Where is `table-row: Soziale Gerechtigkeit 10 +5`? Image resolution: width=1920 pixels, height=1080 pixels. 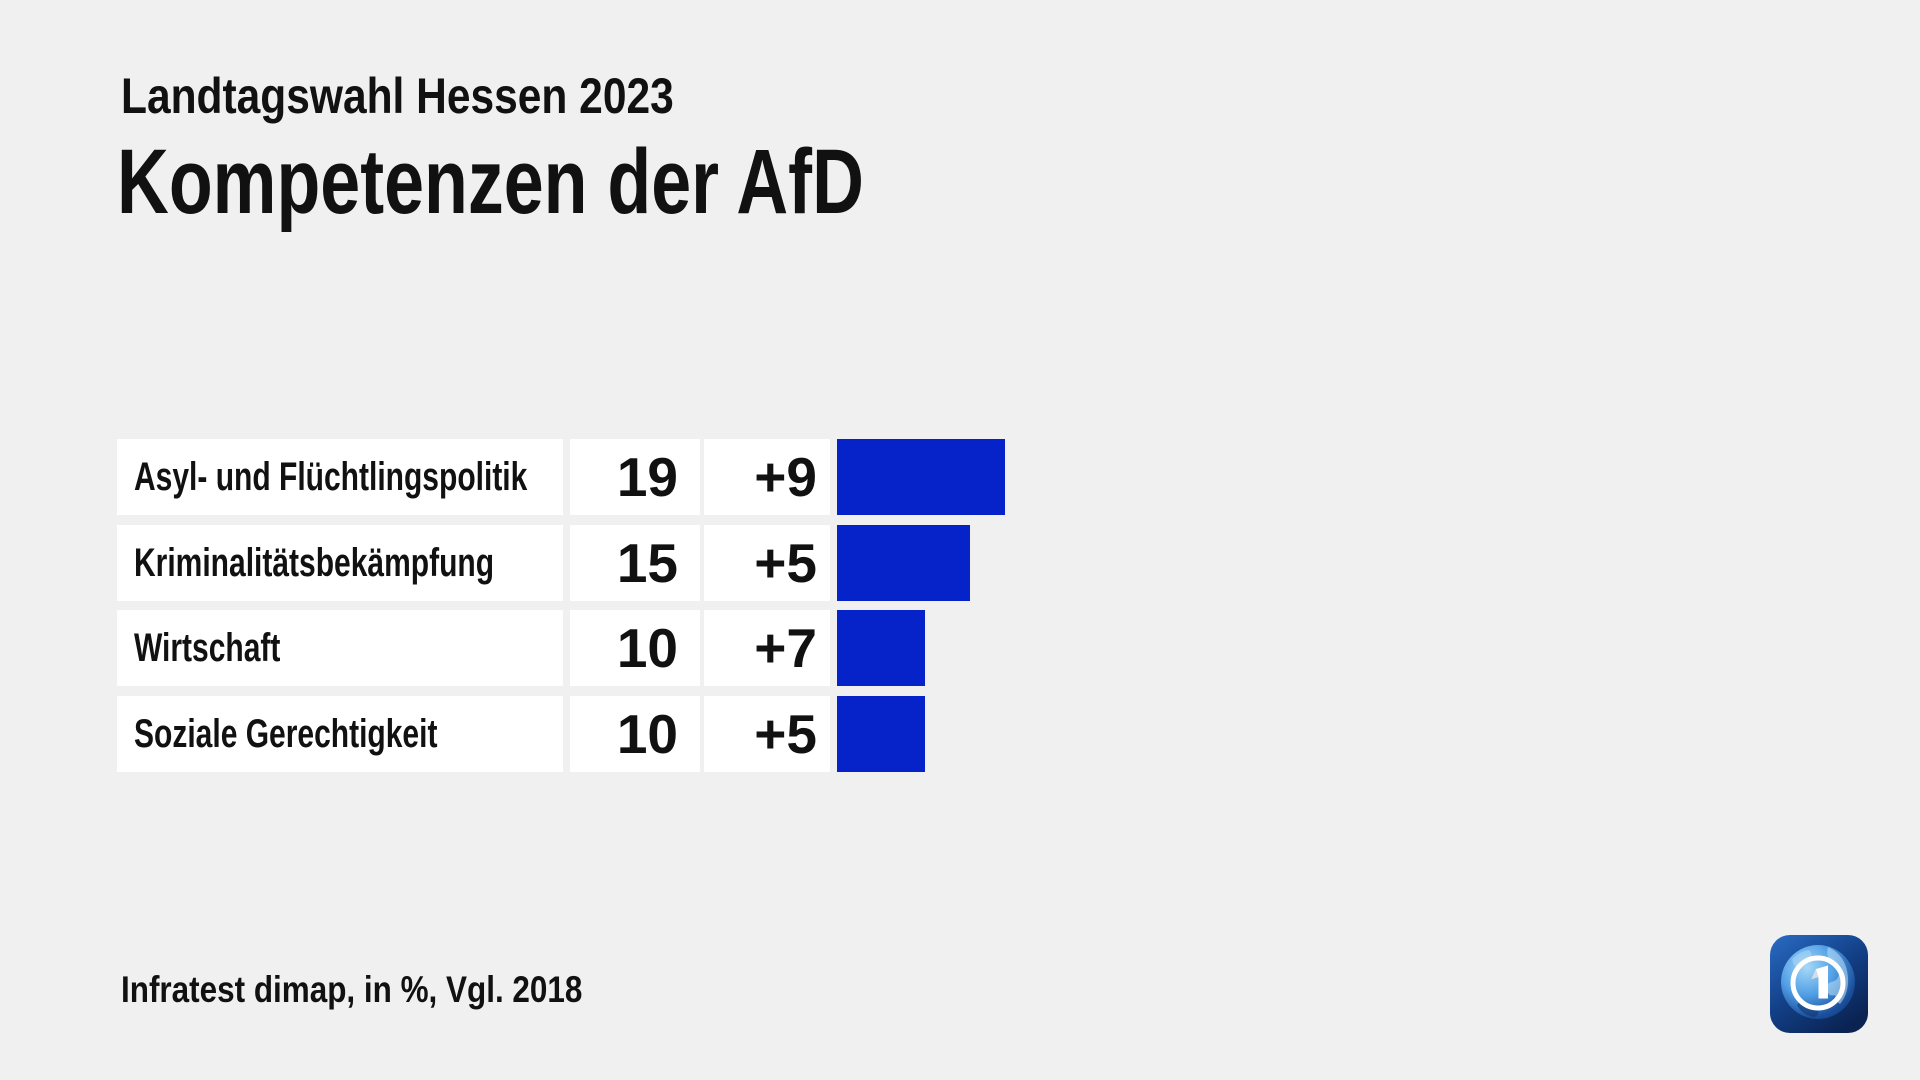
table-row: Soziale Gerechtigkeit 10 +5 is located at coordinates (667, 734).